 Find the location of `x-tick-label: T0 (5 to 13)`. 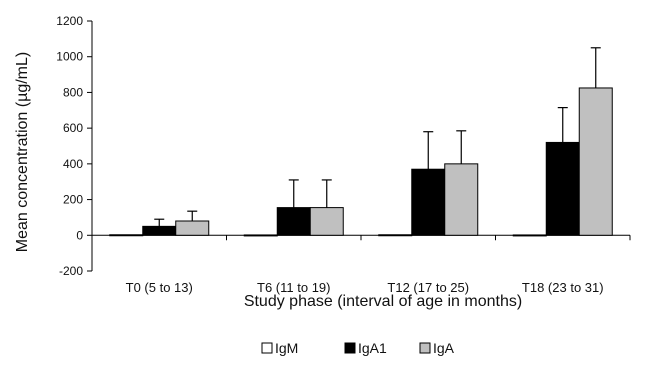

x-tick-label: T0 (5 to 13) is located at coordinates (159, 287).